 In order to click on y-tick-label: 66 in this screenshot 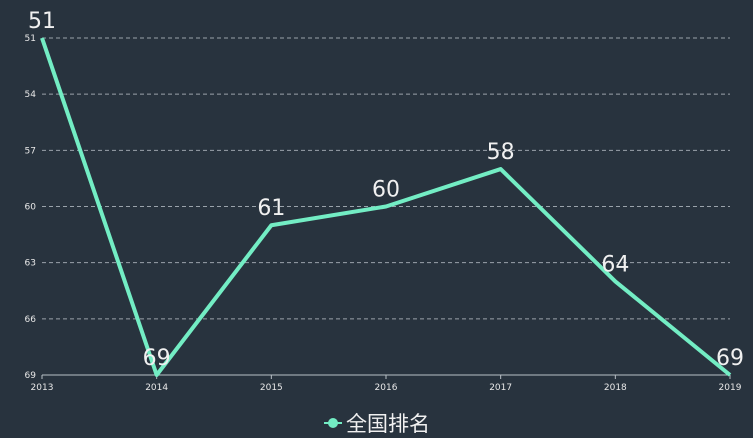, I will do `click(31, 320)`.